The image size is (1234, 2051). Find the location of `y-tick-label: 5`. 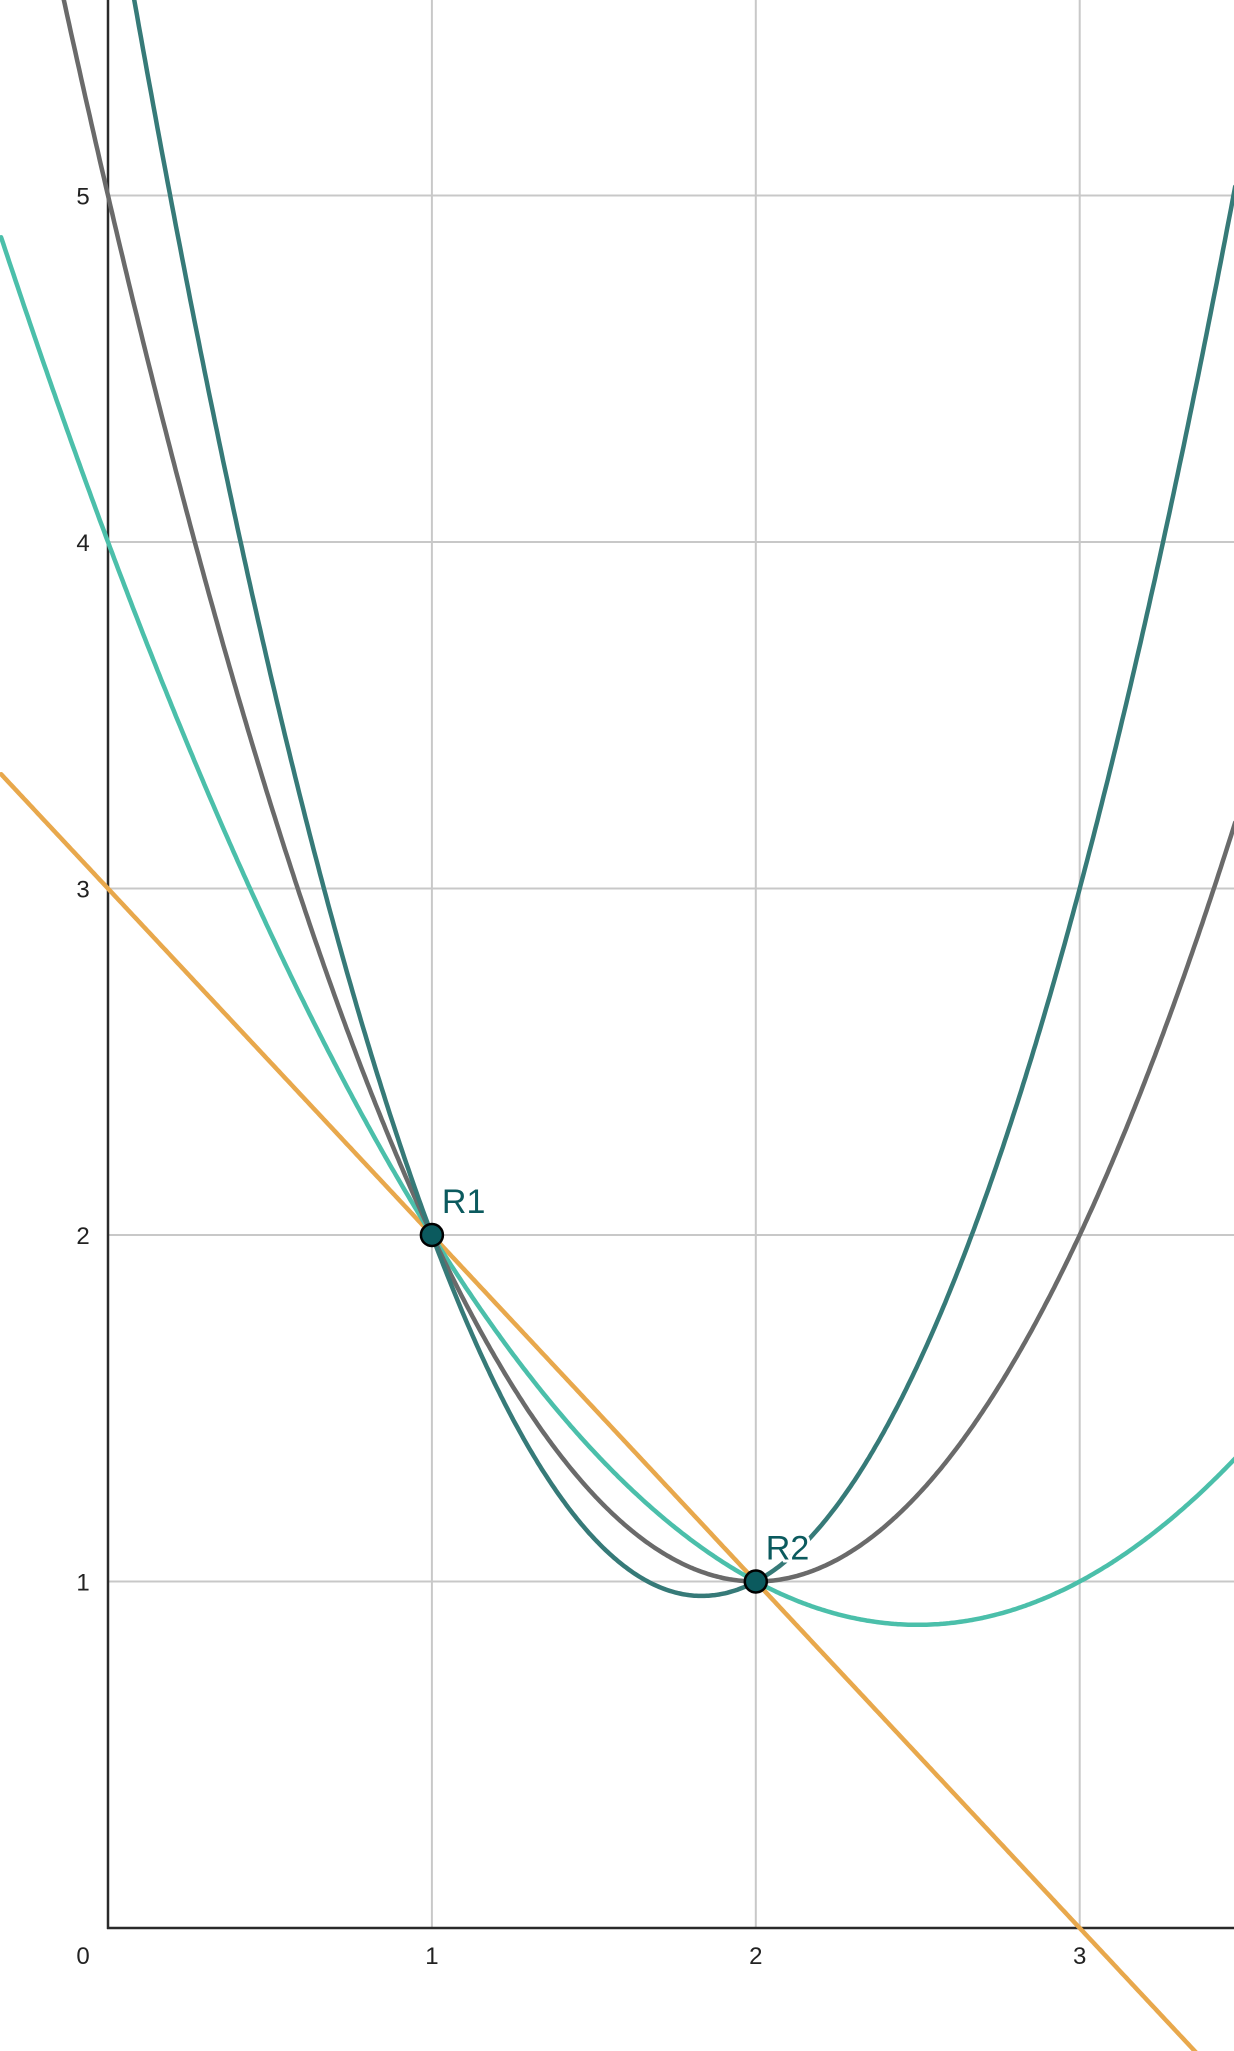

y-tick-label: 5 is located at coordinates (82, 197).